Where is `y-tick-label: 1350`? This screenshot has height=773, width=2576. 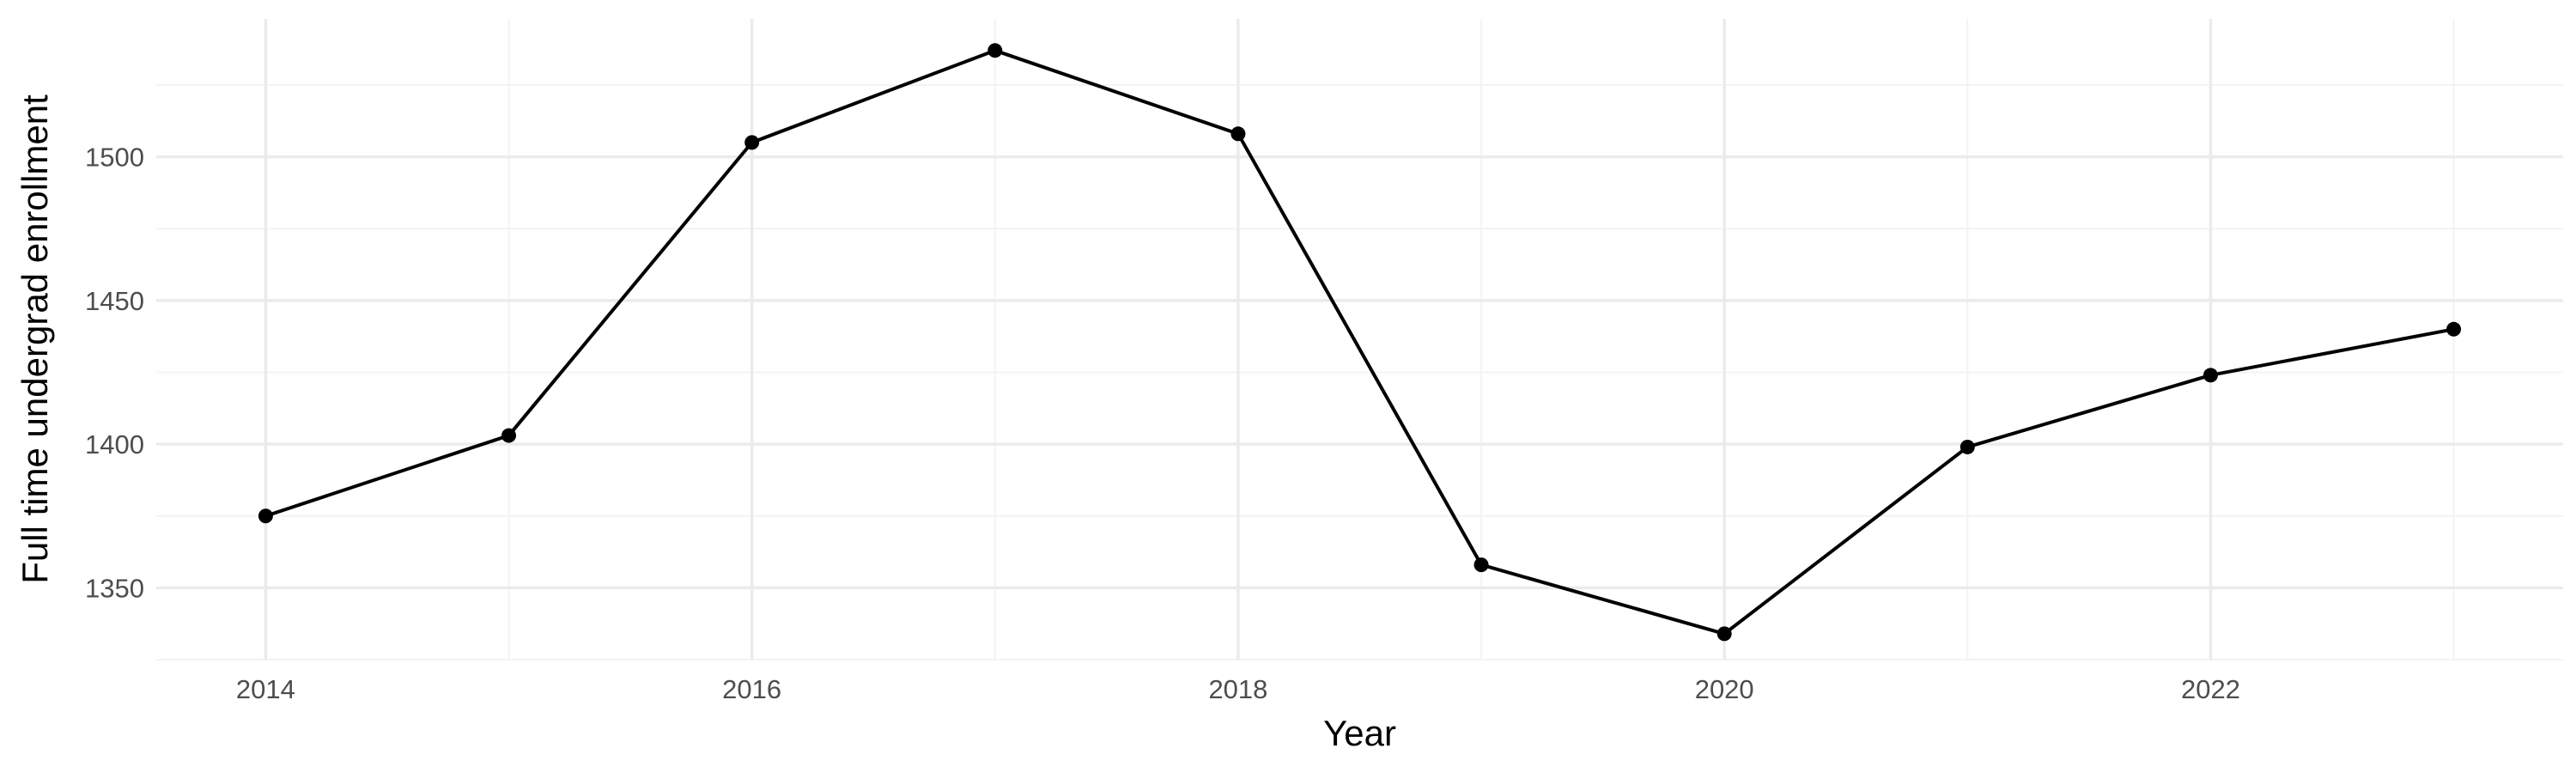
y-tick-label: 1350 is located at coordinates (114, 588).